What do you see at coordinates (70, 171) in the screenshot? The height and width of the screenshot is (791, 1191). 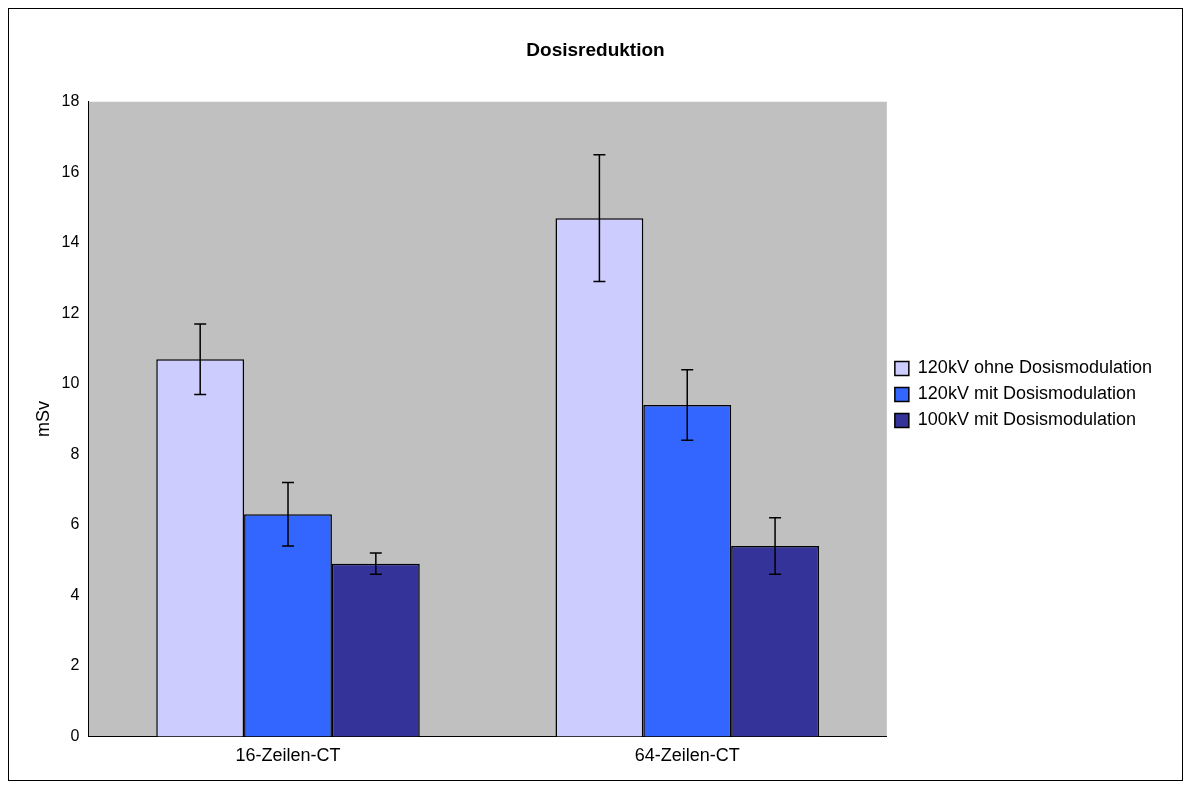 I see `y-tick-label: 16` at bounding box center [70, 171].